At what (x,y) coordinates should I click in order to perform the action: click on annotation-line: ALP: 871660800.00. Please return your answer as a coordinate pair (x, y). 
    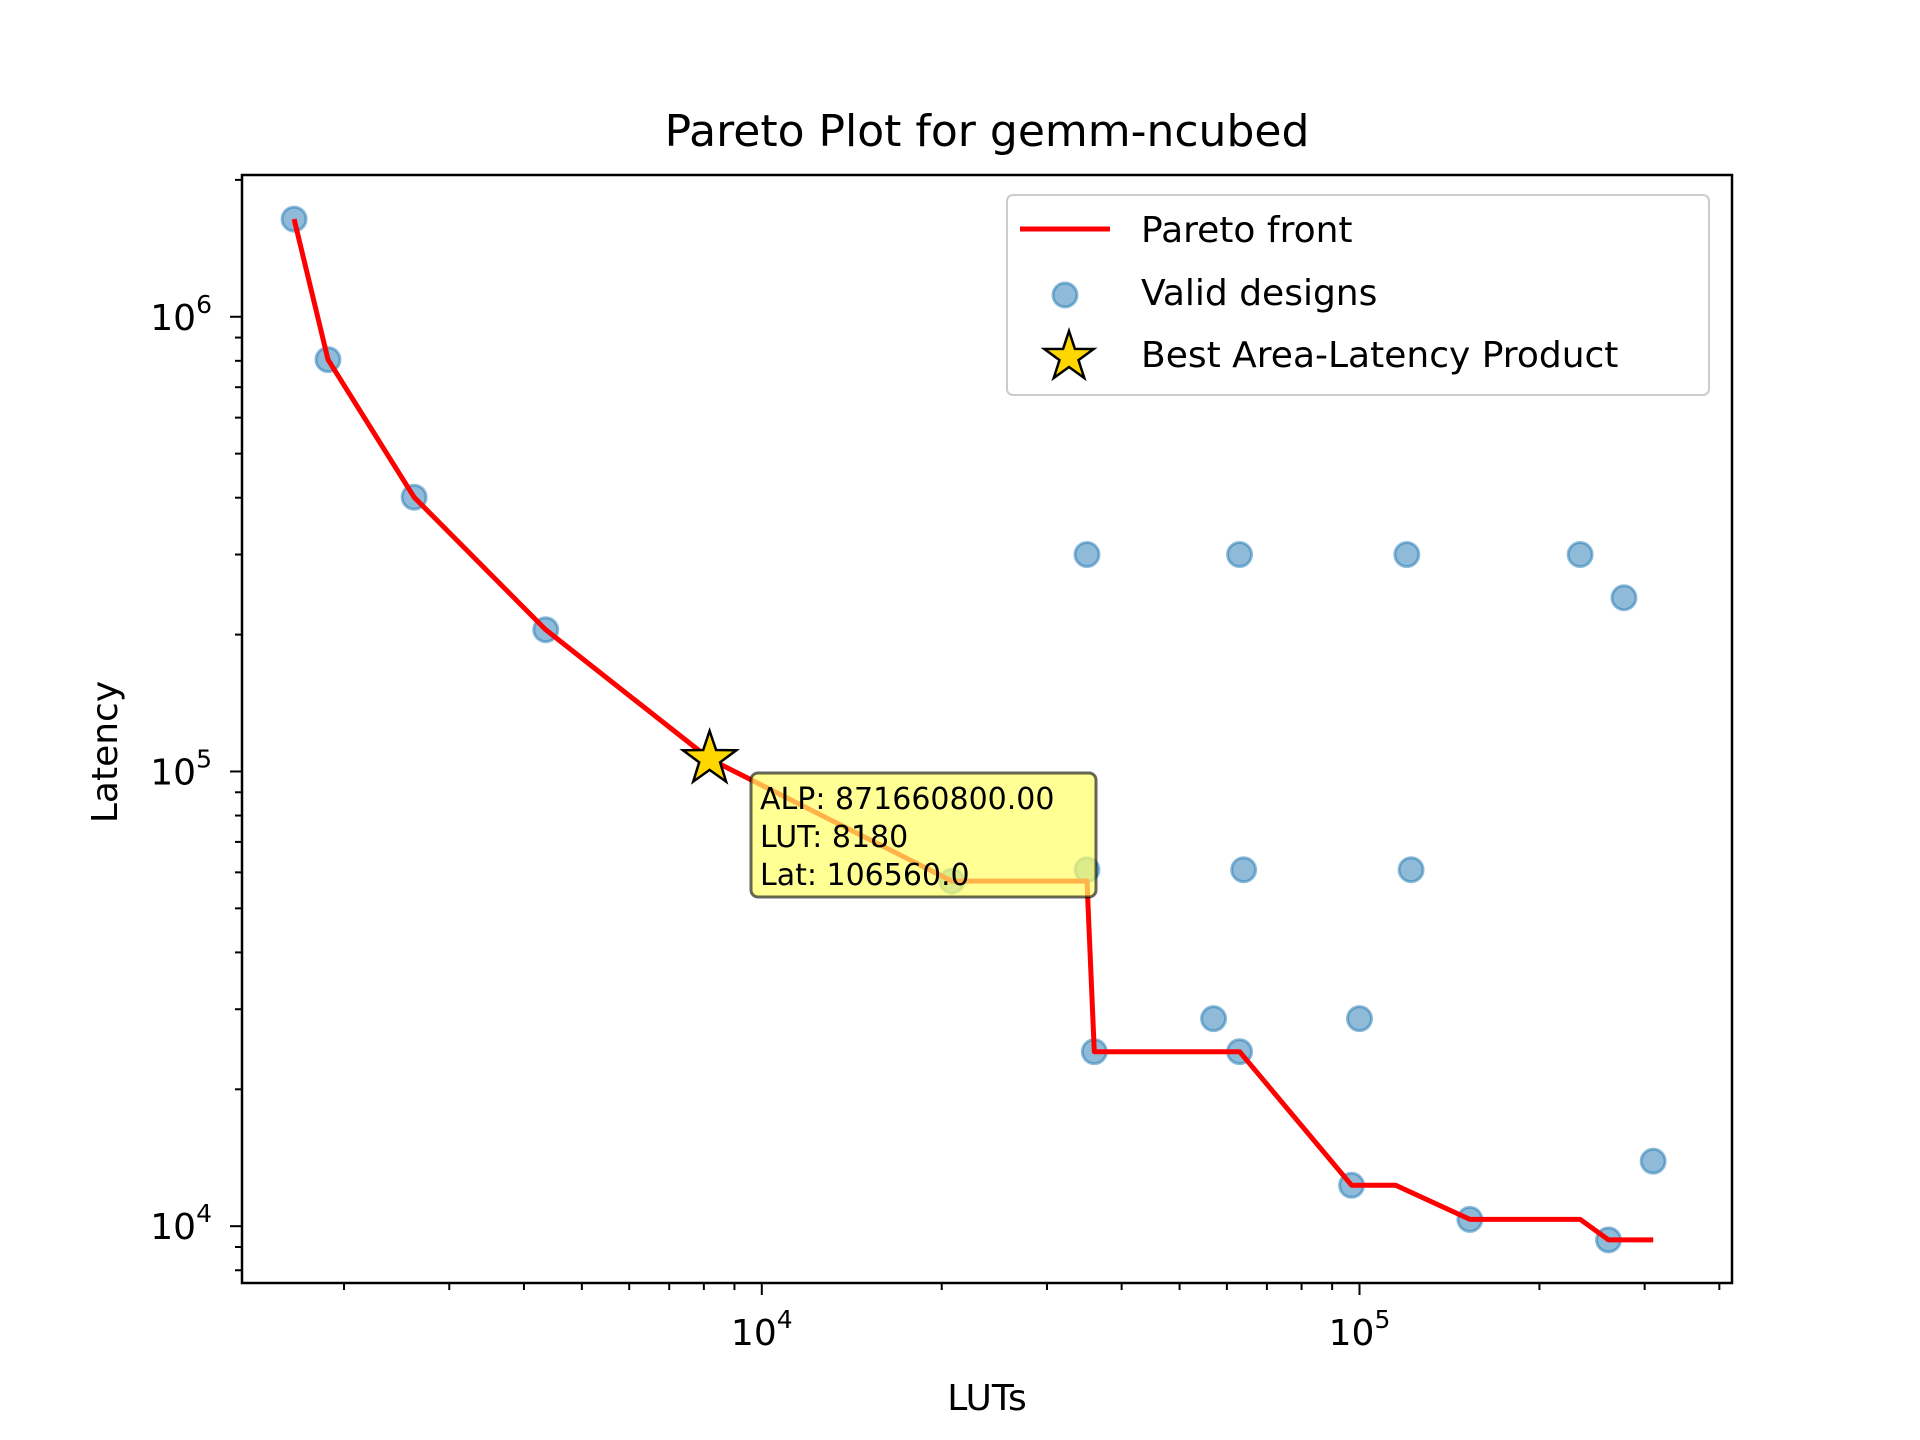
    Looking at the image, I should click on (907, 799).